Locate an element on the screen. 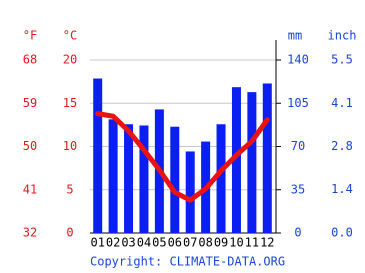 This screenshot has width=365, height=273. inch-tick-label: 2.8 is located at coordinates (342, 146).